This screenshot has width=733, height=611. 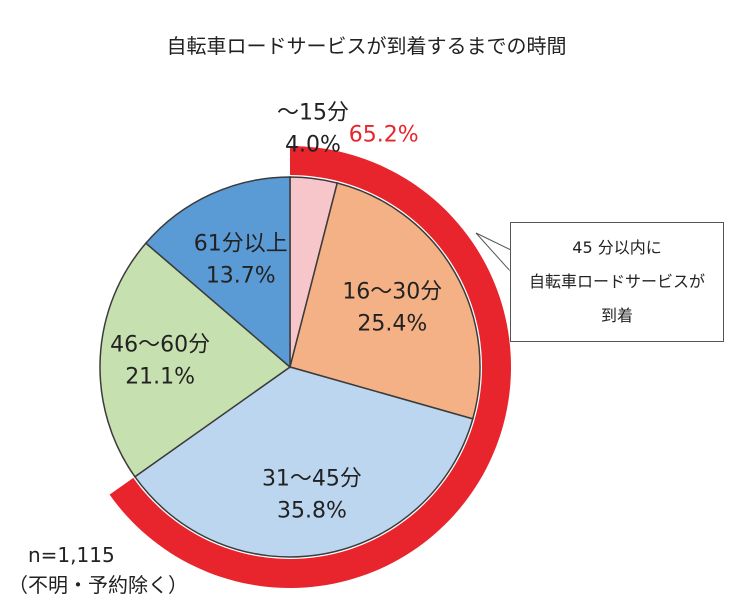 What do you see at coordinates (313, 145) in the screenshot?
I see `slice-value-label: 4.0%` at bounding box center [313, 145].